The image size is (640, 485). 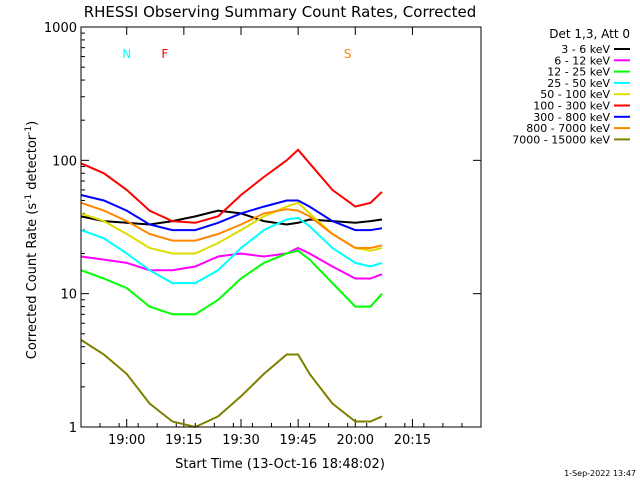 What do you see at coordinates (183, 440) in the screenshot?
I see `x-tick-label: 19:15` at bounding box center [183, 440].